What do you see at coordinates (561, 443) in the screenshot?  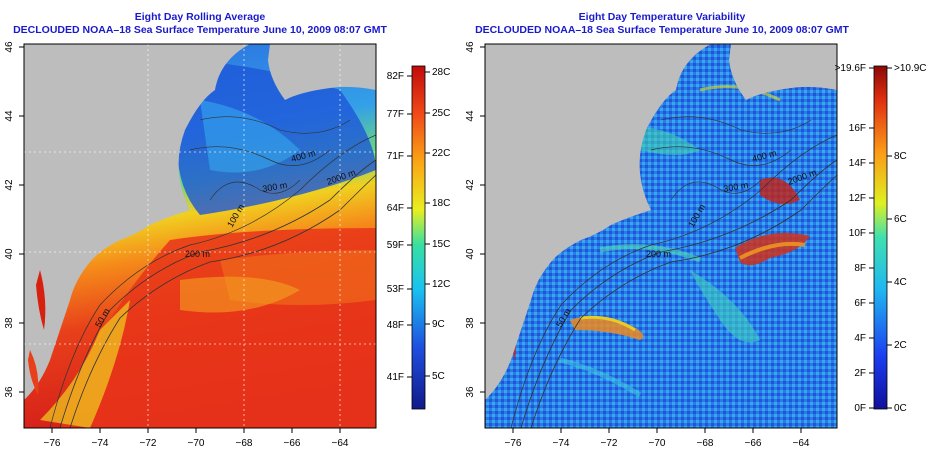 I see `right-lon-tick: −74` at bounding box center [561, 443].